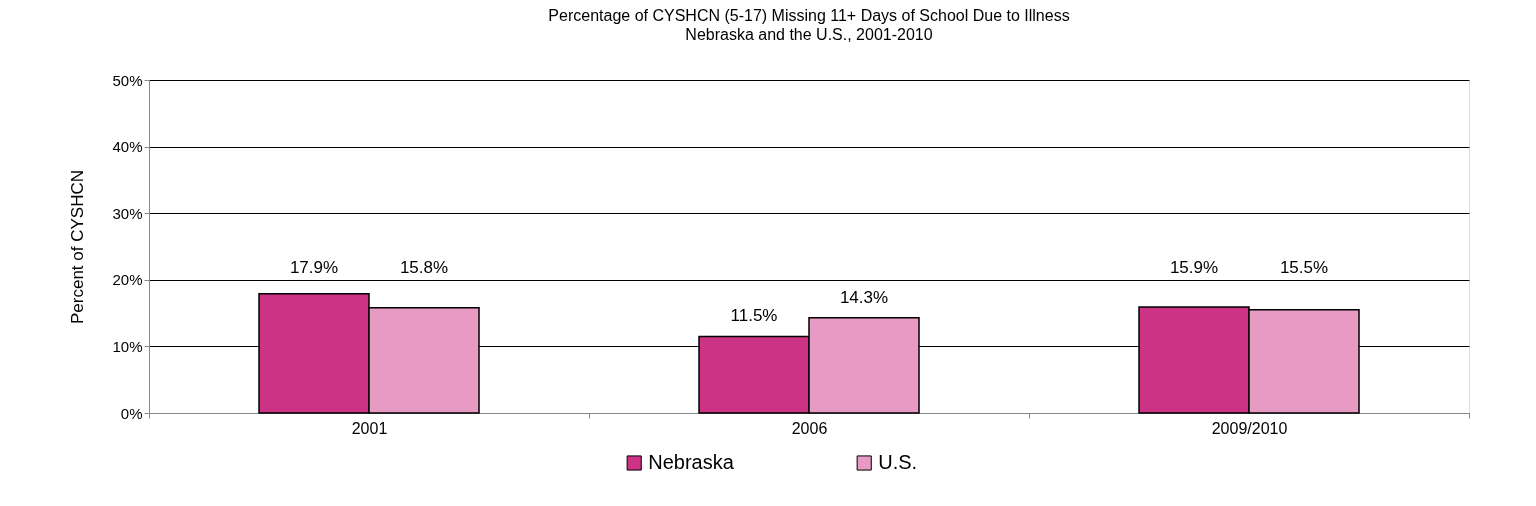 The height and width of the screenshot is (506, 1536). Describe the element at coordinates (1249, 428) in the screenshot. I see `x-tick-label: 2009/2010` at that location.